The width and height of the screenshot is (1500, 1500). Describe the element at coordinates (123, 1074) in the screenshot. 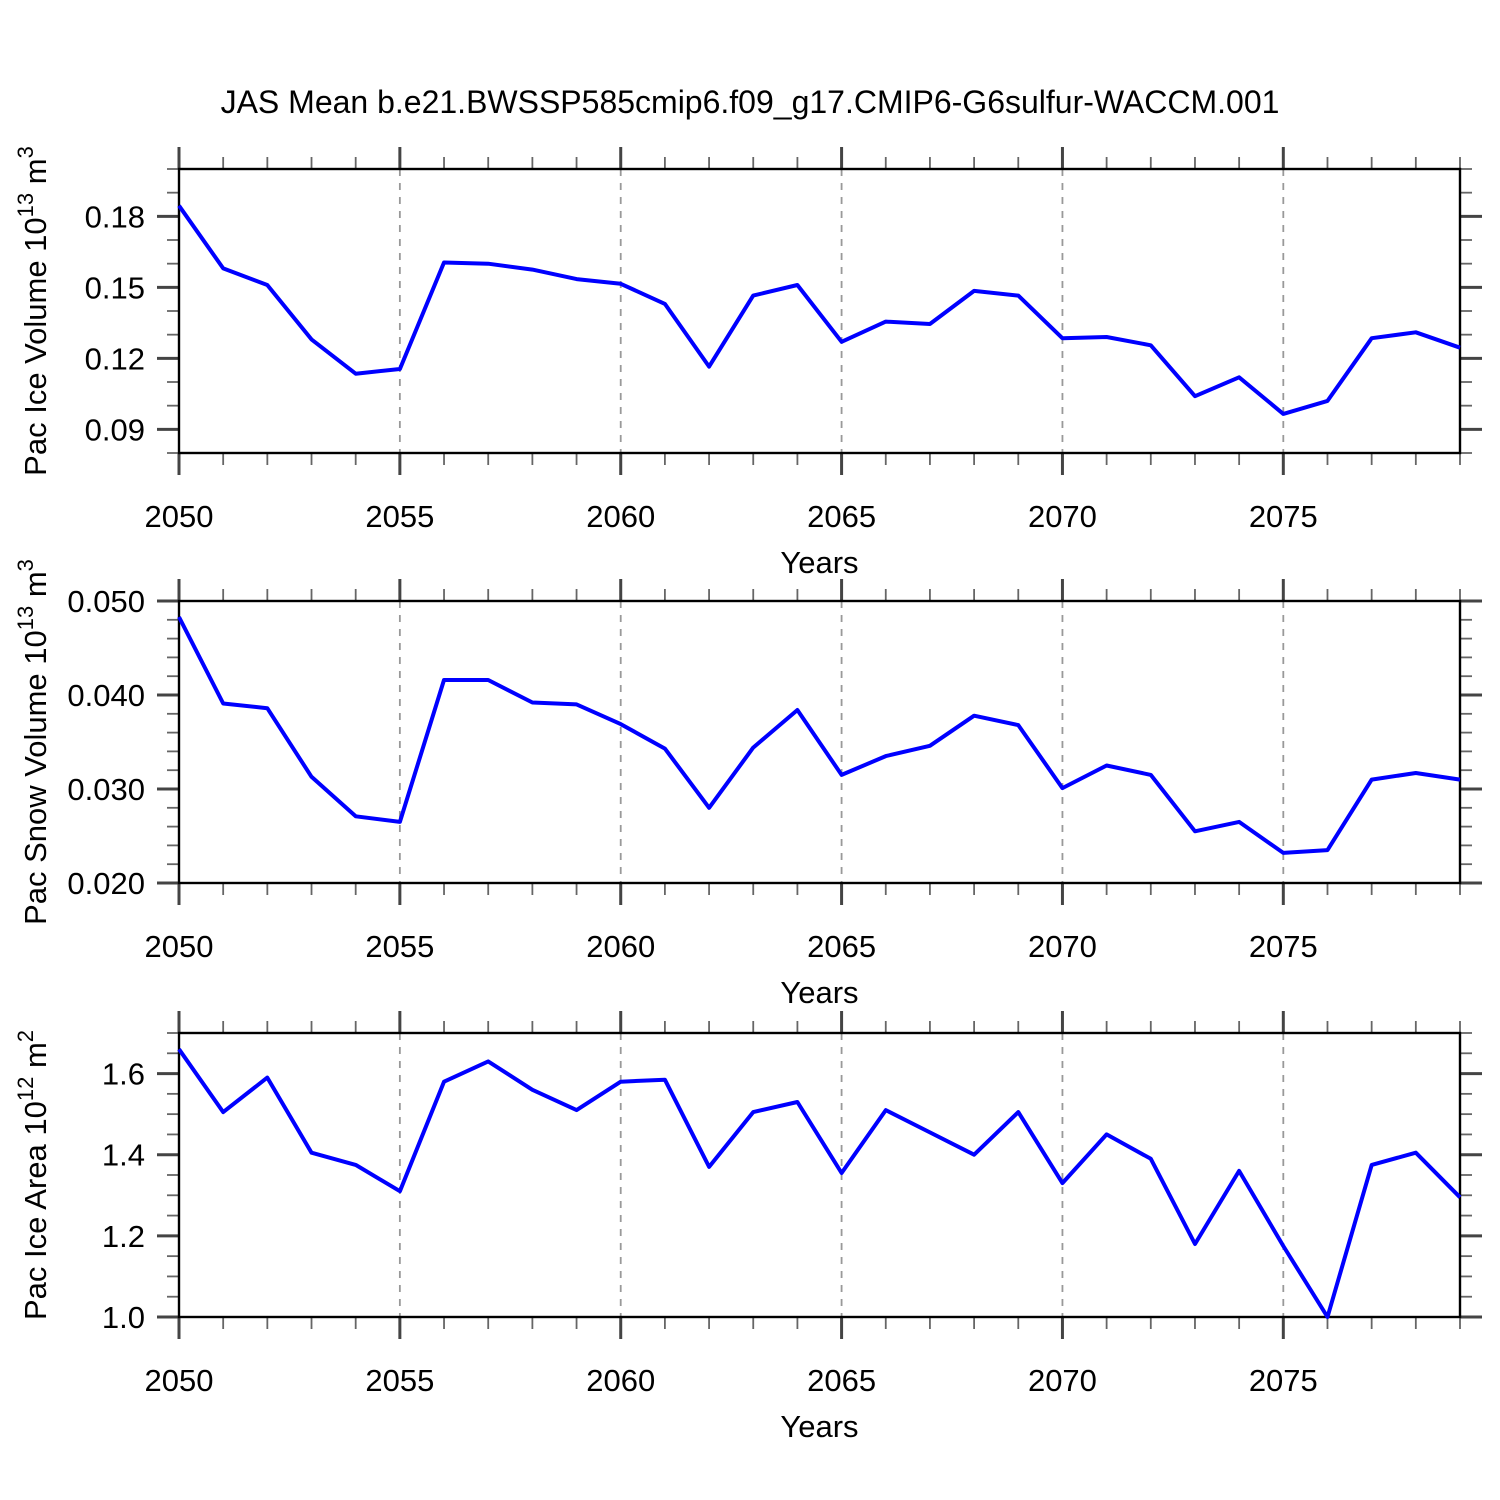

I see `y-tick-label: 1.6` at that location.